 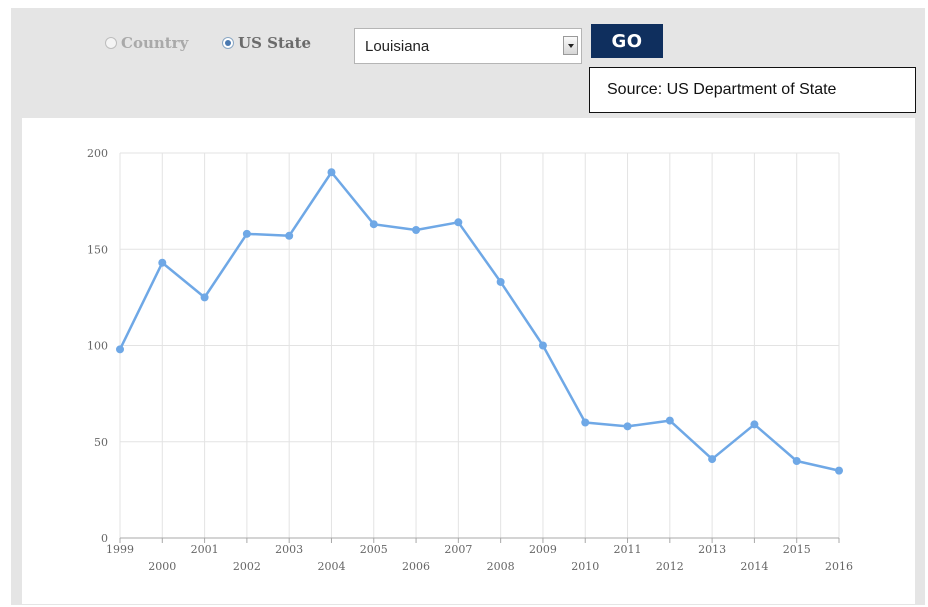 What do you see at coordinates (585, 566) in the screenshot?
I see `x-tick-label: 2010` at bounding box center [585, 566].